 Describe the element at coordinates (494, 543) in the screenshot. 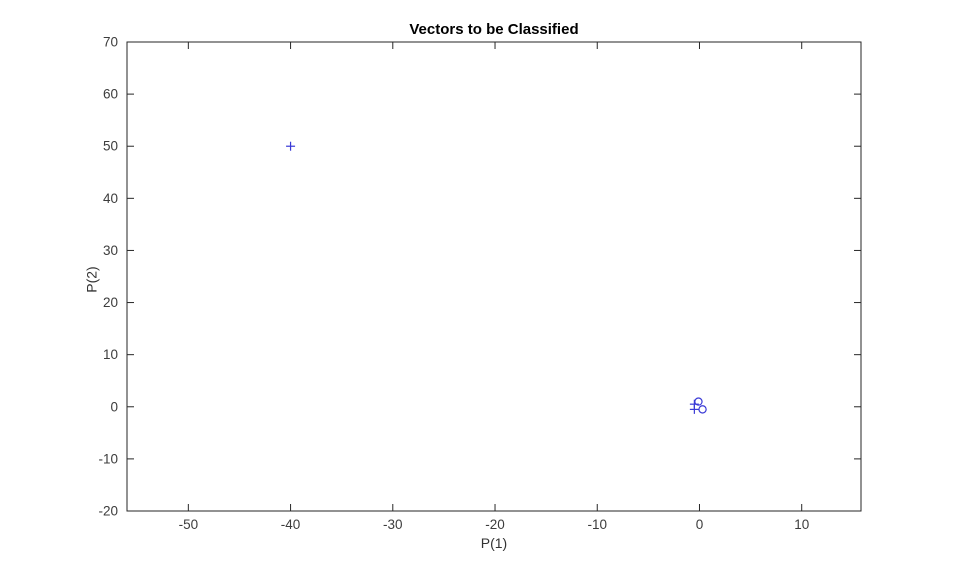

I see `x-axis-label: P(1)` at that location.